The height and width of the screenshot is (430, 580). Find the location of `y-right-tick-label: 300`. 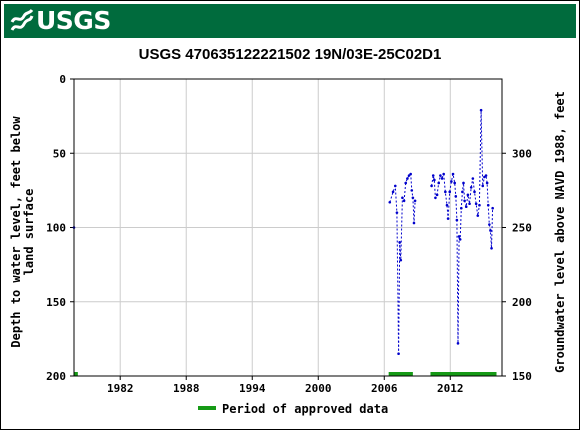

y-right-tick-label: 300 is located at coordinates (522, 153).